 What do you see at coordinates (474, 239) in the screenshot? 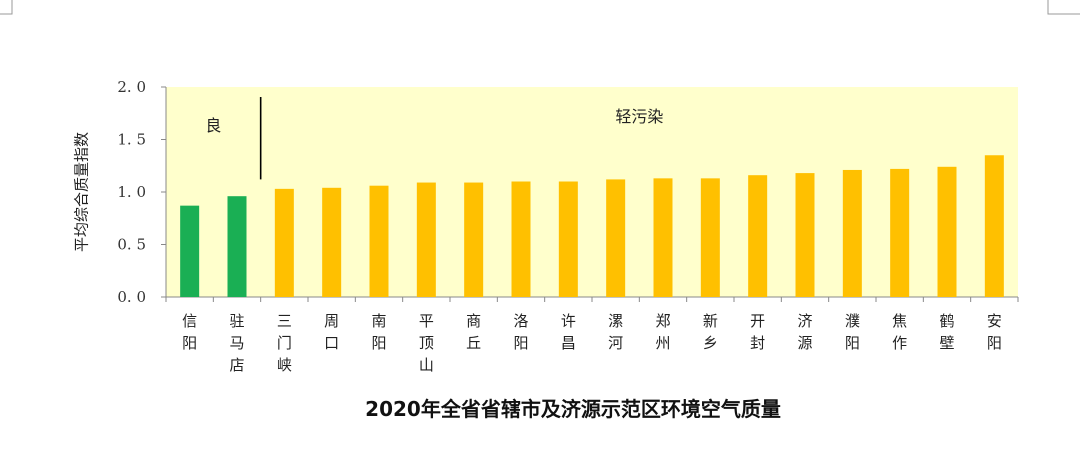
I see `bar-商丘` at bounding box center [474, 239].